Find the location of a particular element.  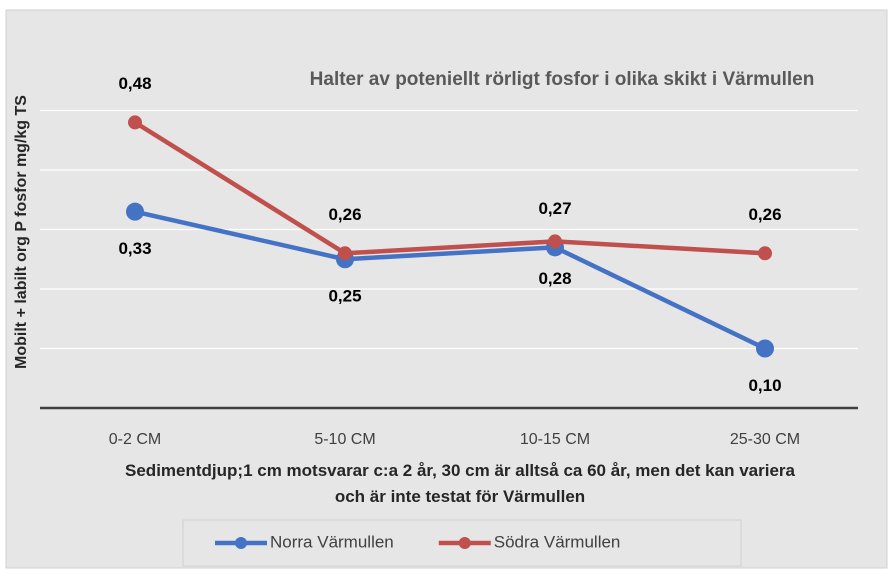

x-tick-label: 25-30 CM is located at coordinates (765, 439).